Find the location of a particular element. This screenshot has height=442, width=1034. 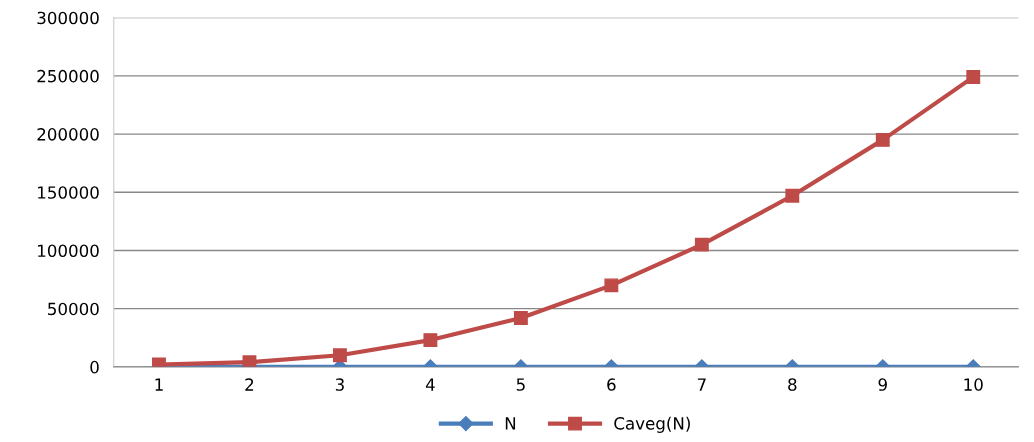

x-tick-label: 3 is located at coordinates (339, 384).